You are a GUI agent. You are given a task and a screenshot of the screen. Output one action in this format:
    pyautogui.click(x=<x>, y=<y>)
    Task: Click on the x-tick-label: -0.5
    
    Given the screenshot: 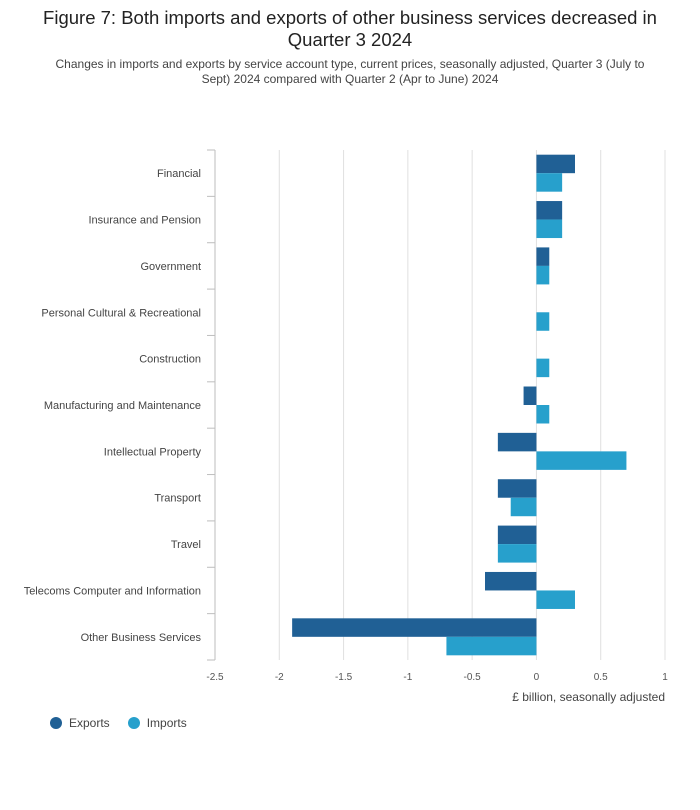 What is the action you would take?
    pyautogui.click(x=473, y=677)
    